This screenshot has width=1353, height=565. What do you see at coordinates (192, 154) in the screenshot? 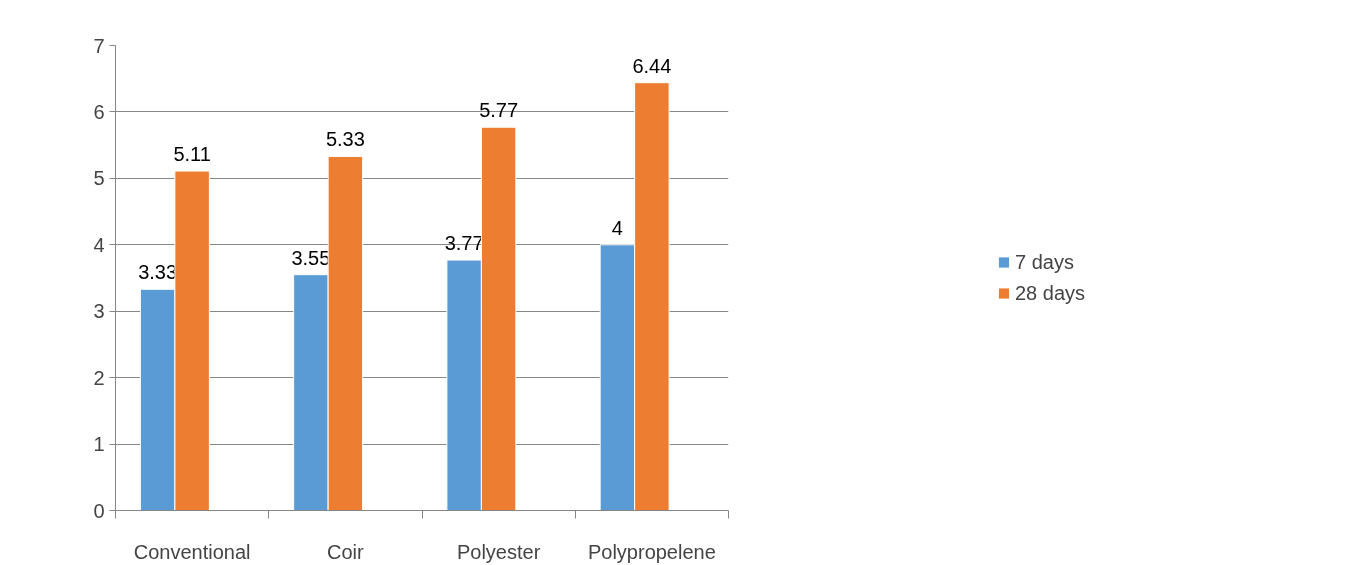
I see `data-label: 5.11` at bounding box center [192, 154].